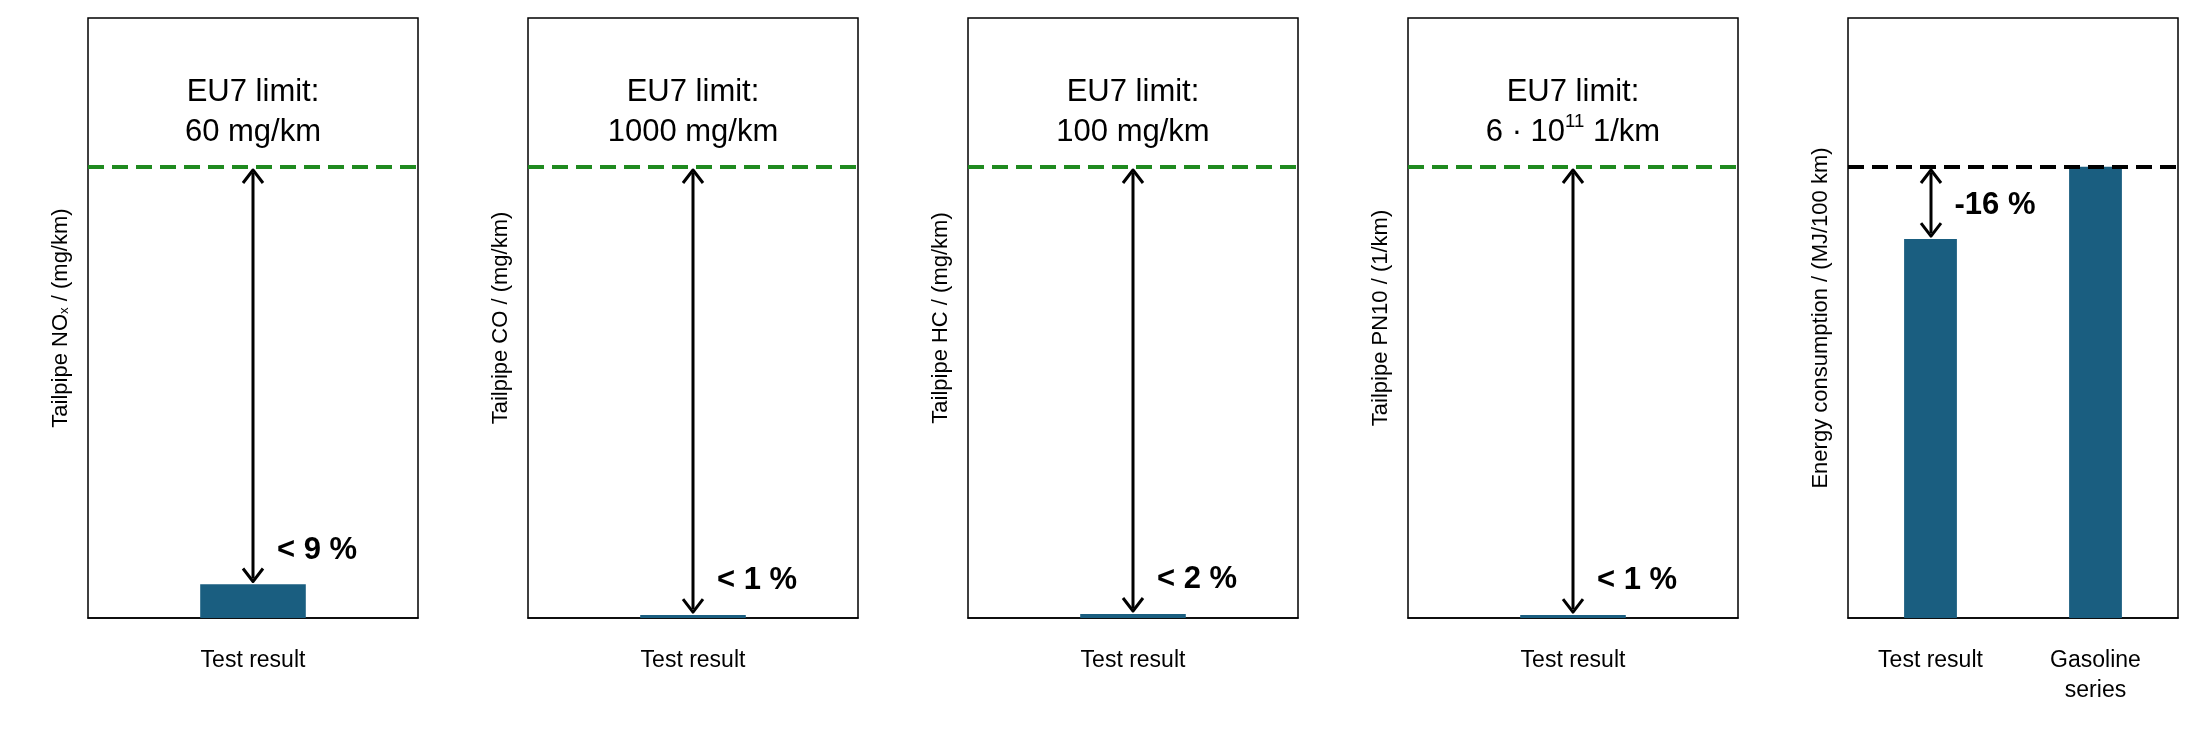 Image resolution: width=2212 pixels, height=740 pixels. What do you see at coordinates (1379, 318) in the screenshot?
I see `y-axis-title: Tailpipe PN10 / (1/km)` at bounding box center [1379, 318].